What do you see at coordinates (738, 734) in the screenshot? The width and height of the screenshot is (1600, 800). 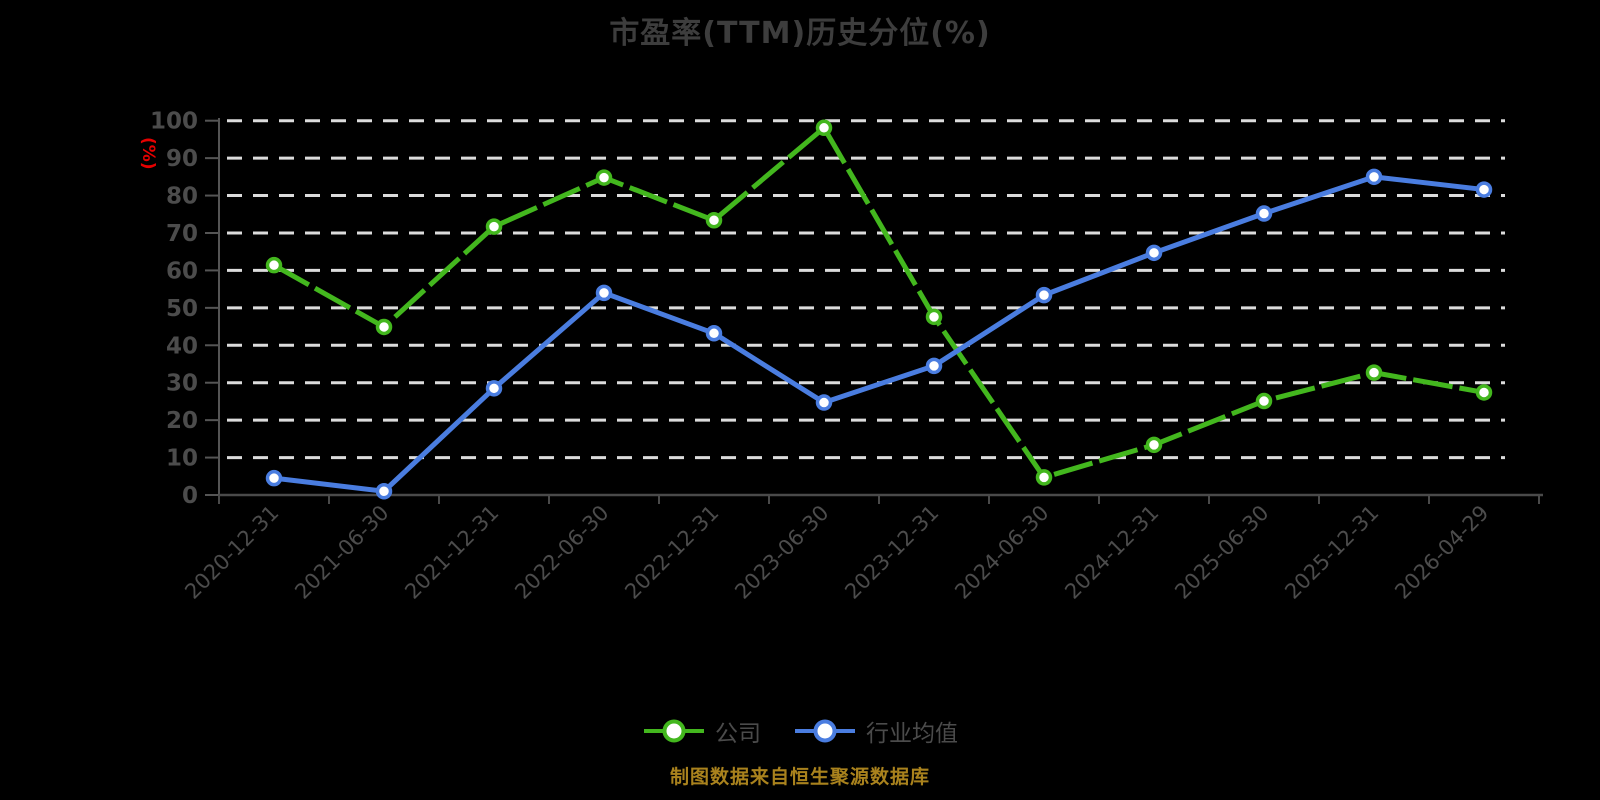 I see `legend-label-company: 公司` at bounding box center [738, 734].